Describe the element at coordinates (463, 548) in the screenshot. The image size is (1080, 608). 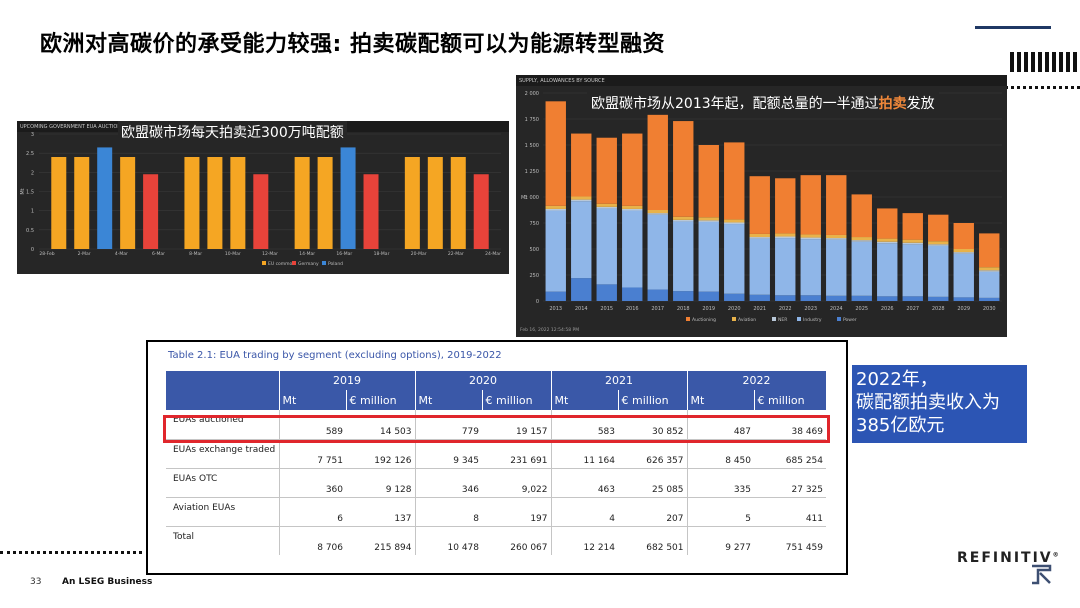
I see `table-cell: 10 478` at that location.